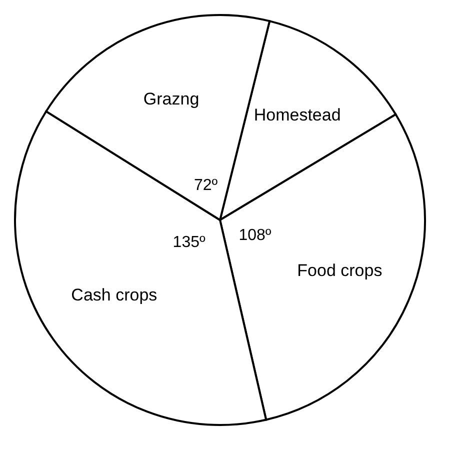  I want to click on data-label: 108º, so click(255, 235).